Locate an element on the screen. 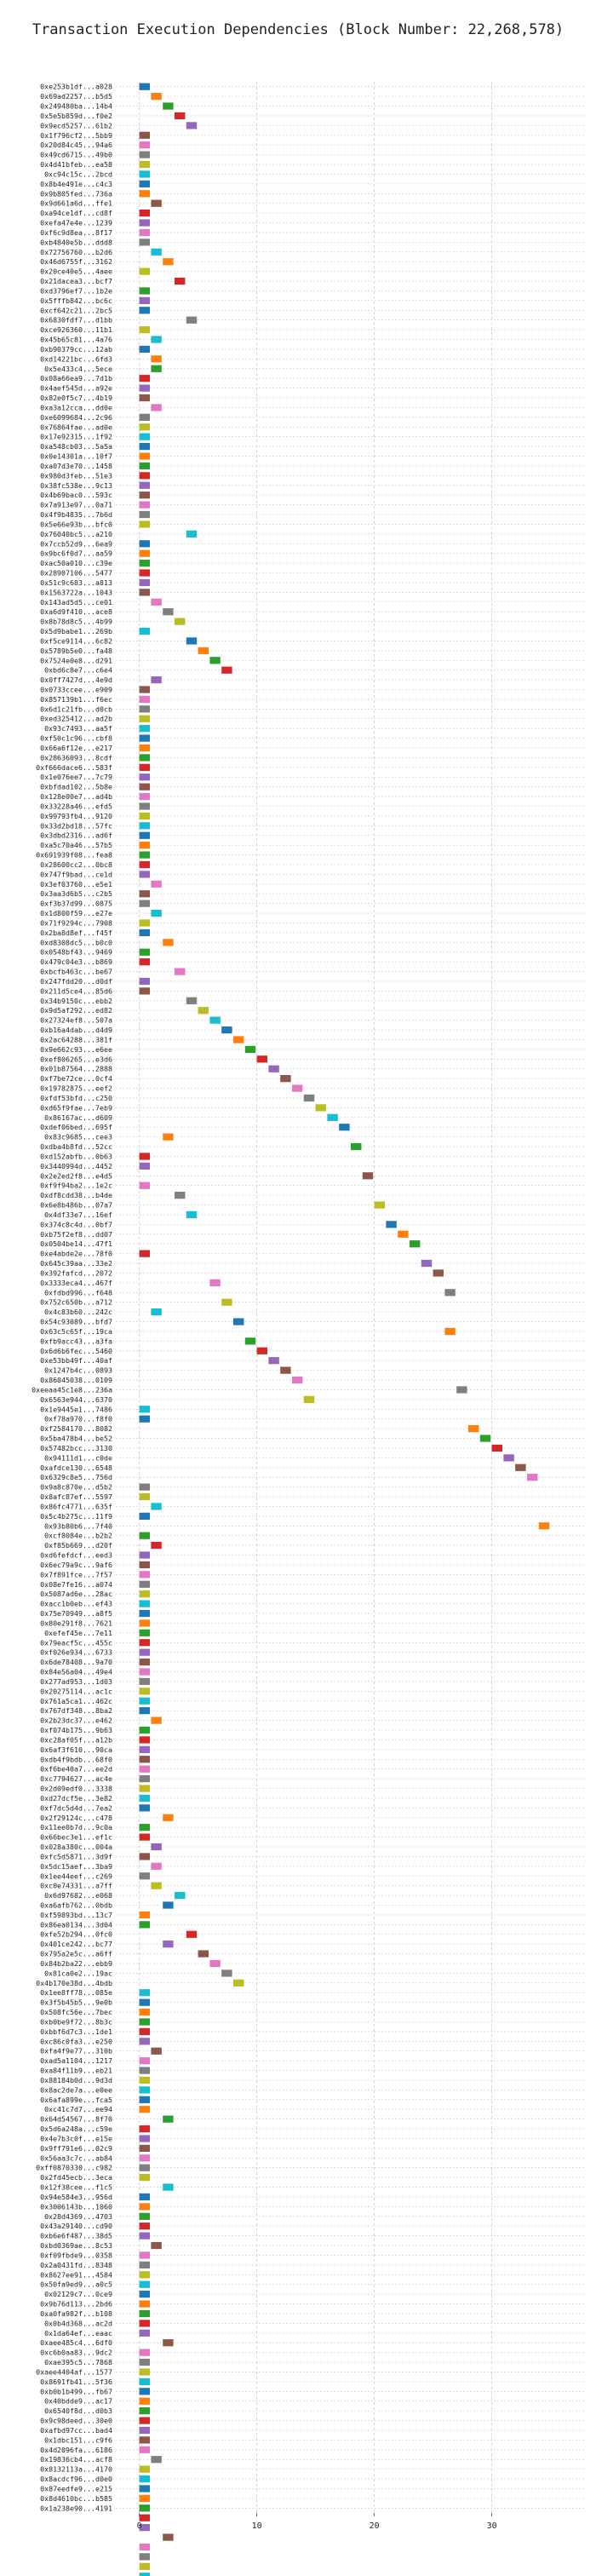 This screenshot has height=2576, width=596. tx-hash-label: 0xb16a4dab...d4d9 is located at coordinates (76, 1030).